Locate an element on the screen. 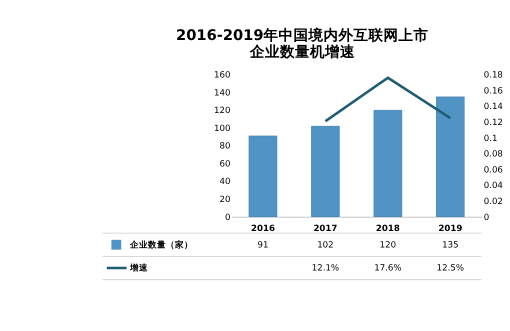 The height and width of the screenshot is (331, 510). x-tick-label: 2016 is located at coordinates (262, 229).